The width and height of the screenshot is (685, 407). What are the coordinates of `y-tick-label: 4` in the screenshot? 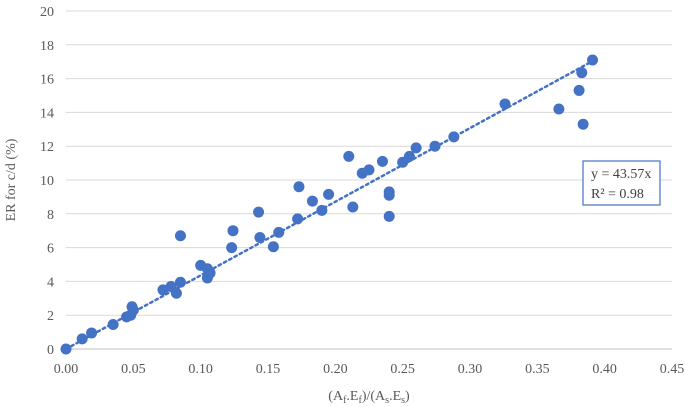 It's located at (50, 282).